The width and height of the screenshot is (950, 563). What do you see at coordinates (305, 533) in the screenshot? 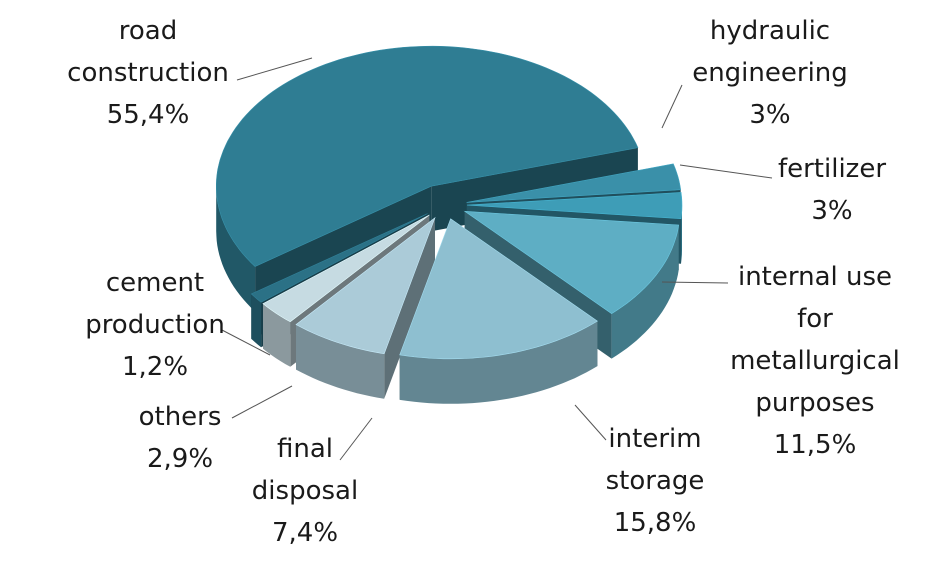
I see `value-label: 7,4%` at bounding box center [305, 533].